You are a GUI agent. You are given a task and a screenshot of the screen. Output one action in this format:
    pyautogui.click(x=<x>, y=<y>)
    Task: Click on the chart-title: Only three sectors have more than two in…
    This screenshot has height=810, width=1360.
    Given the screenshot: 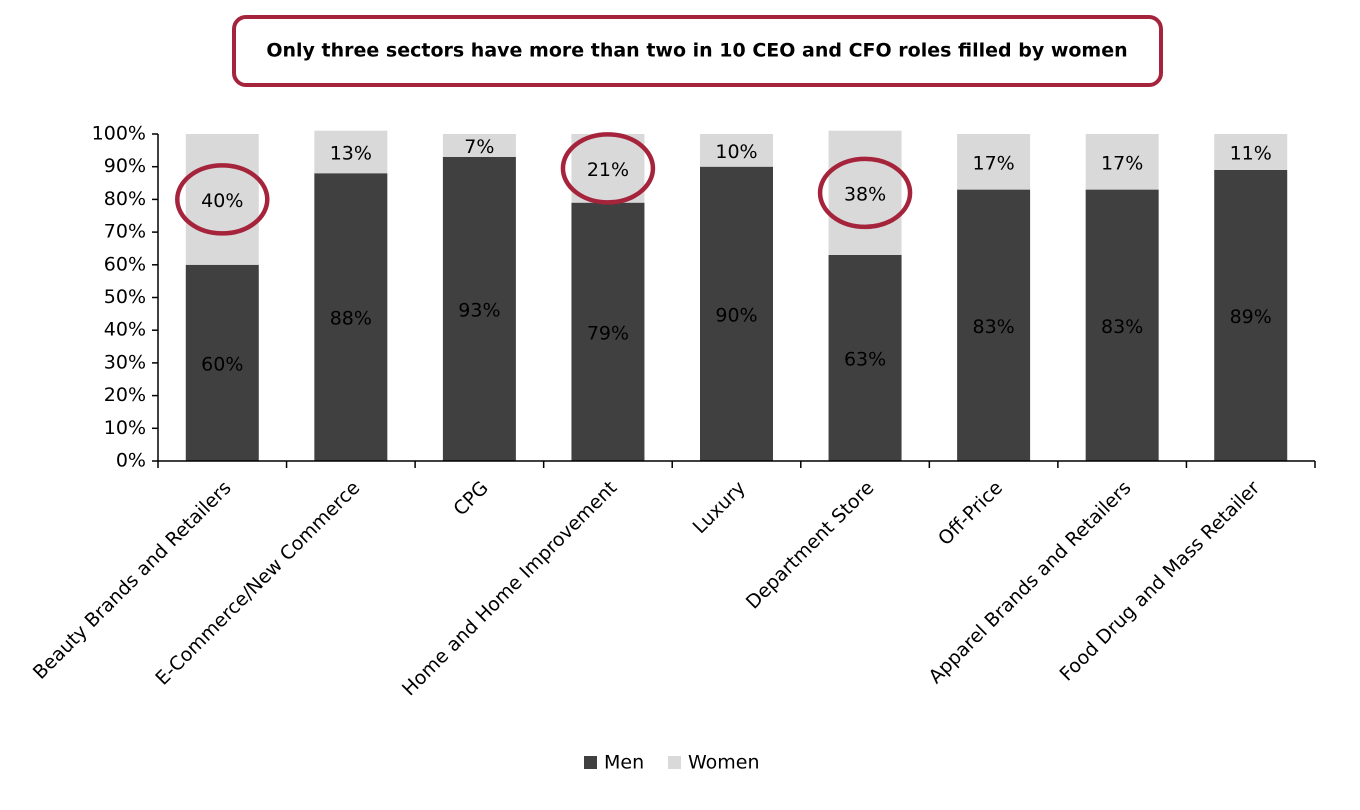 What is the action you would take?
    pyautogui.click(x=696, y=51)
    